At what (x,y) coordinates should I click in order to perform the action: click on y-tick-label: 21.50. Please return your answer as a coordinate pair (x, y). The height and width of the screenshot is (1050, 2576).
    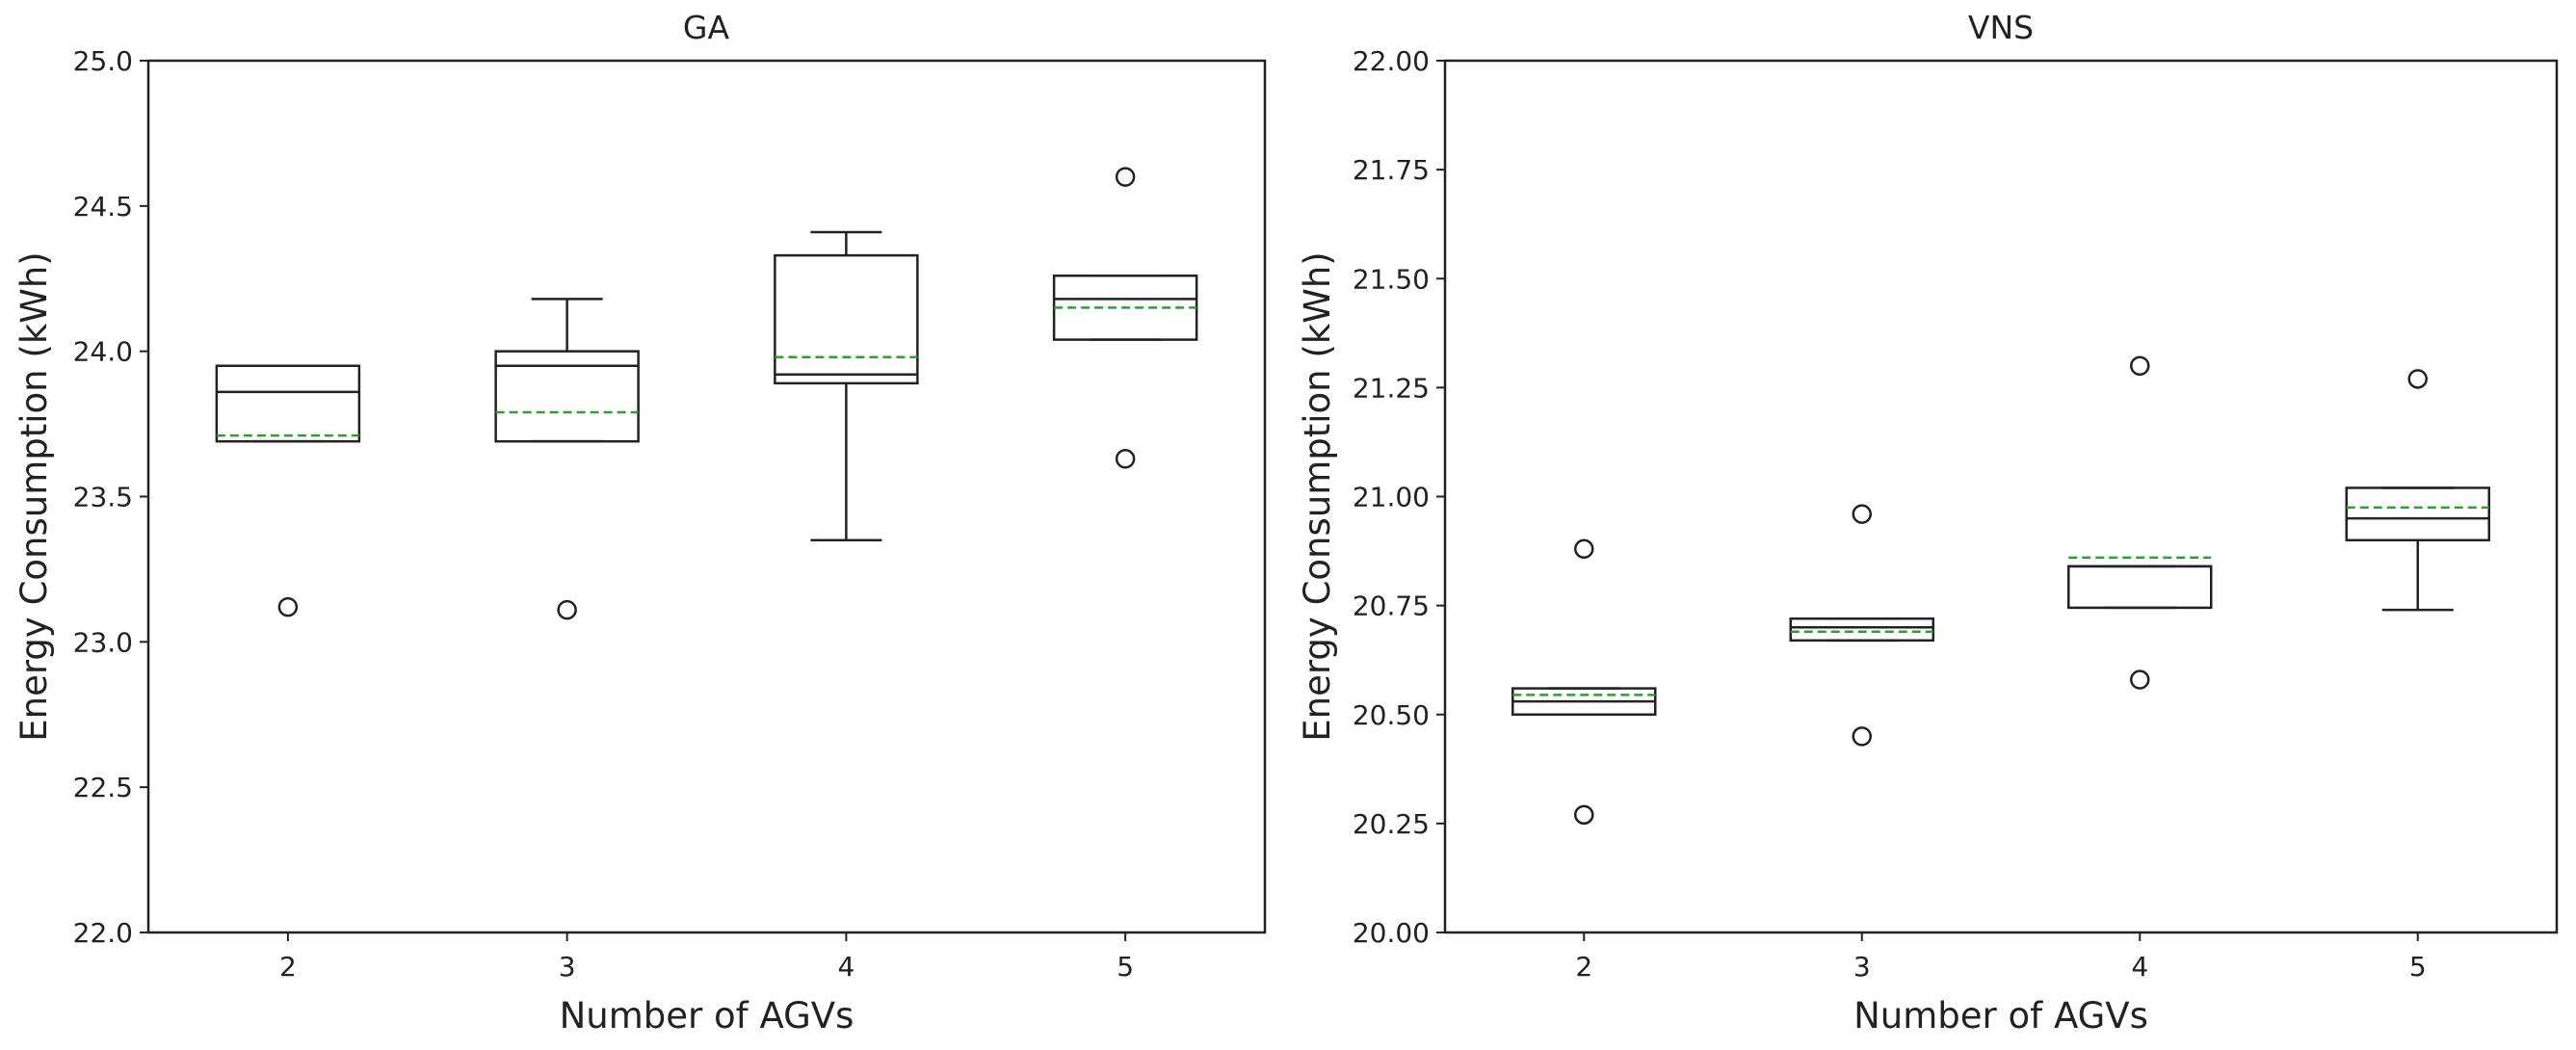
    Looking at the image, I should click on (1391, 279).